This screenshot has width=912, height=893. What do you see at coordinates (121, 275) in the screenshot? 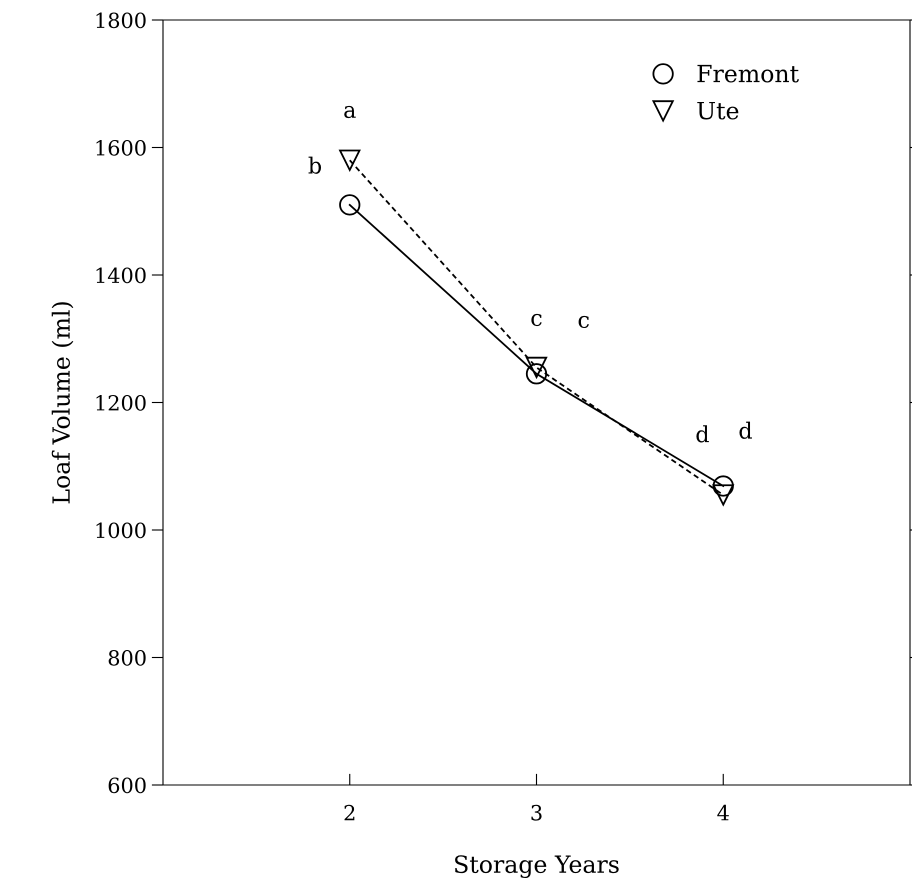
I see `y-tick-label: 1400` at bounding box center [121, 275].